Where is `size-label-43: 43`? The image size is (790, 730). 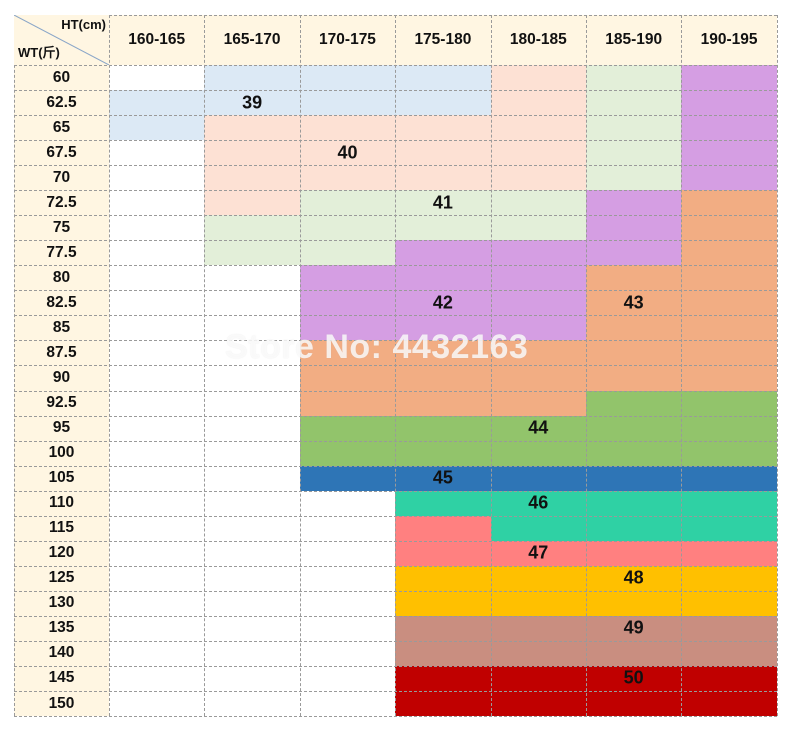
size-label-43: 43 is located at coordinates (633, 302).